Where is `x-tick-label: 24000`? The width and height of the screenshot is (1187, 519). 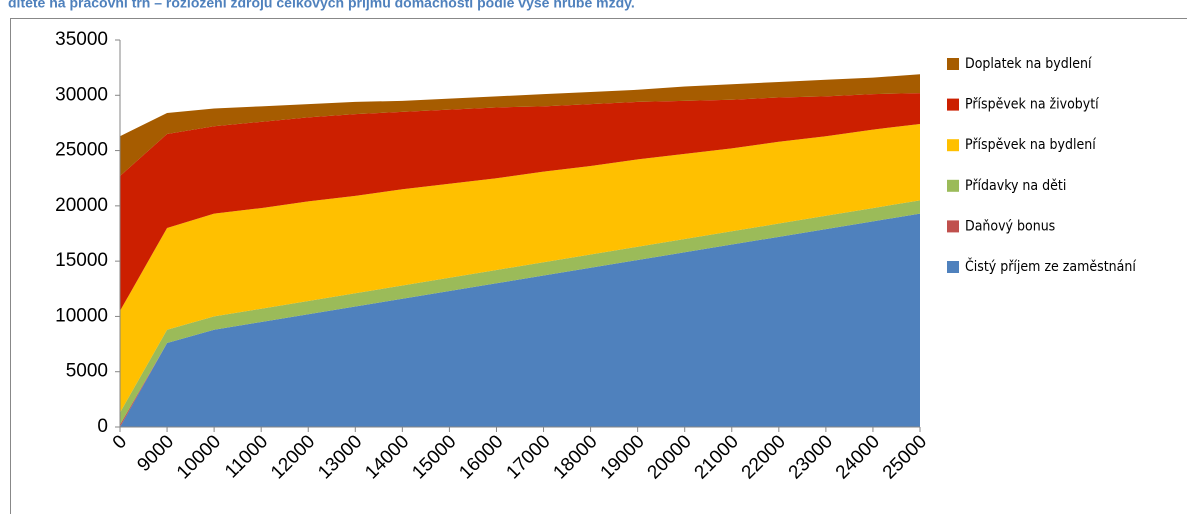 x-tick-label: 24000 is located at coordinates (858, 457).